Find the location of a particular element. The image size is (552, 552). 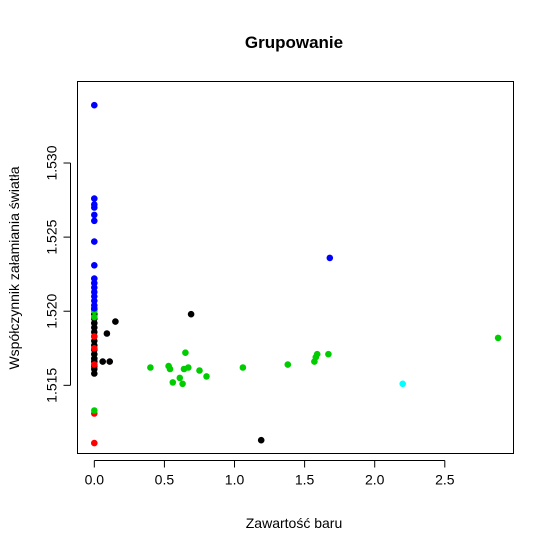

y-tick-label: 1.525 is located at coordinates (52, 236).